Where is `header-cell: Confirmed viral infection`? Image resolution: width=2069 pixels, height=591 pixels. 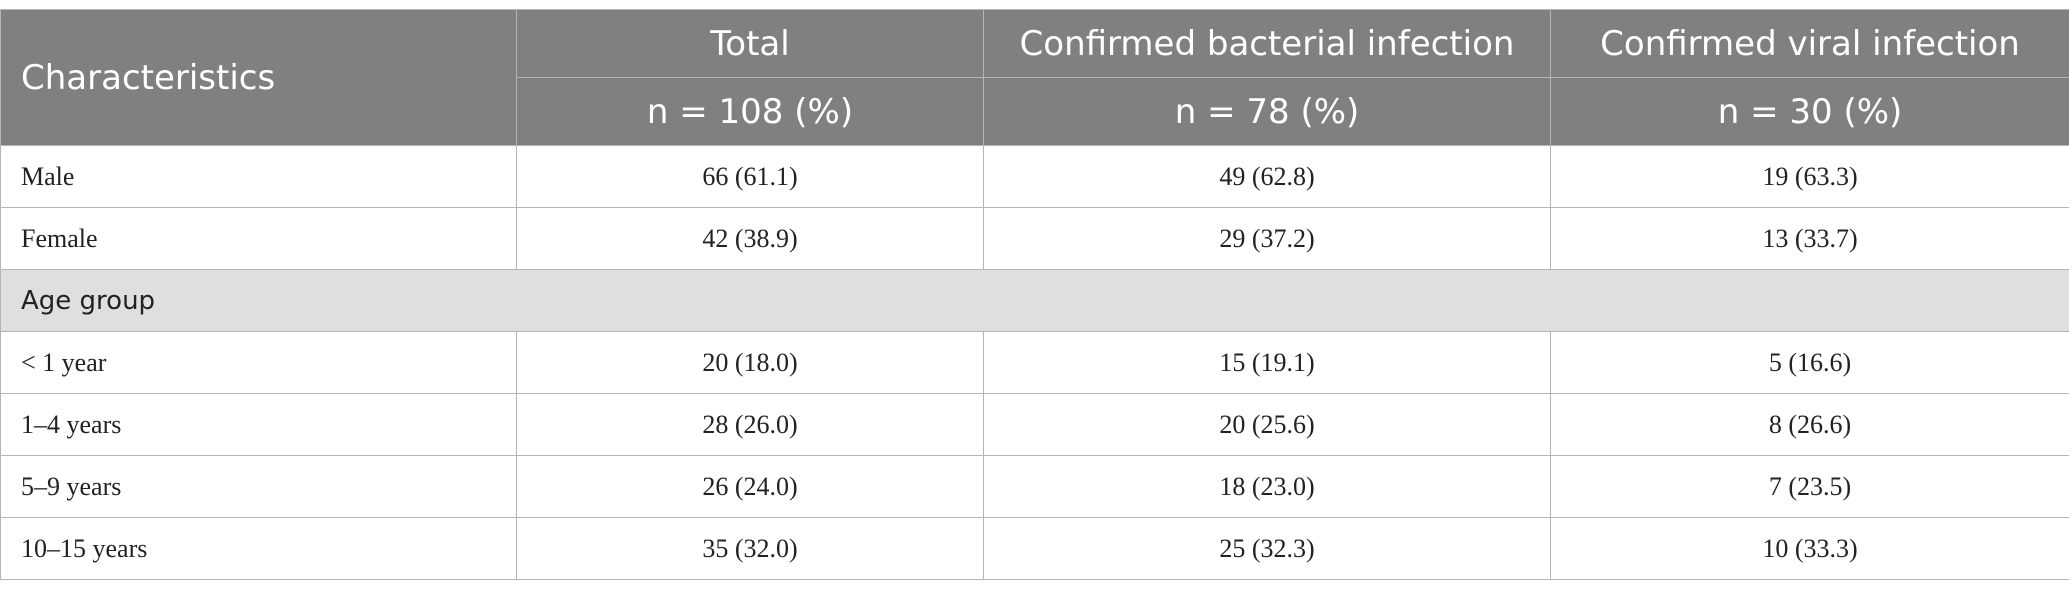 header-cell: Confirmed viral infection is located at coordinates (1809, 43).